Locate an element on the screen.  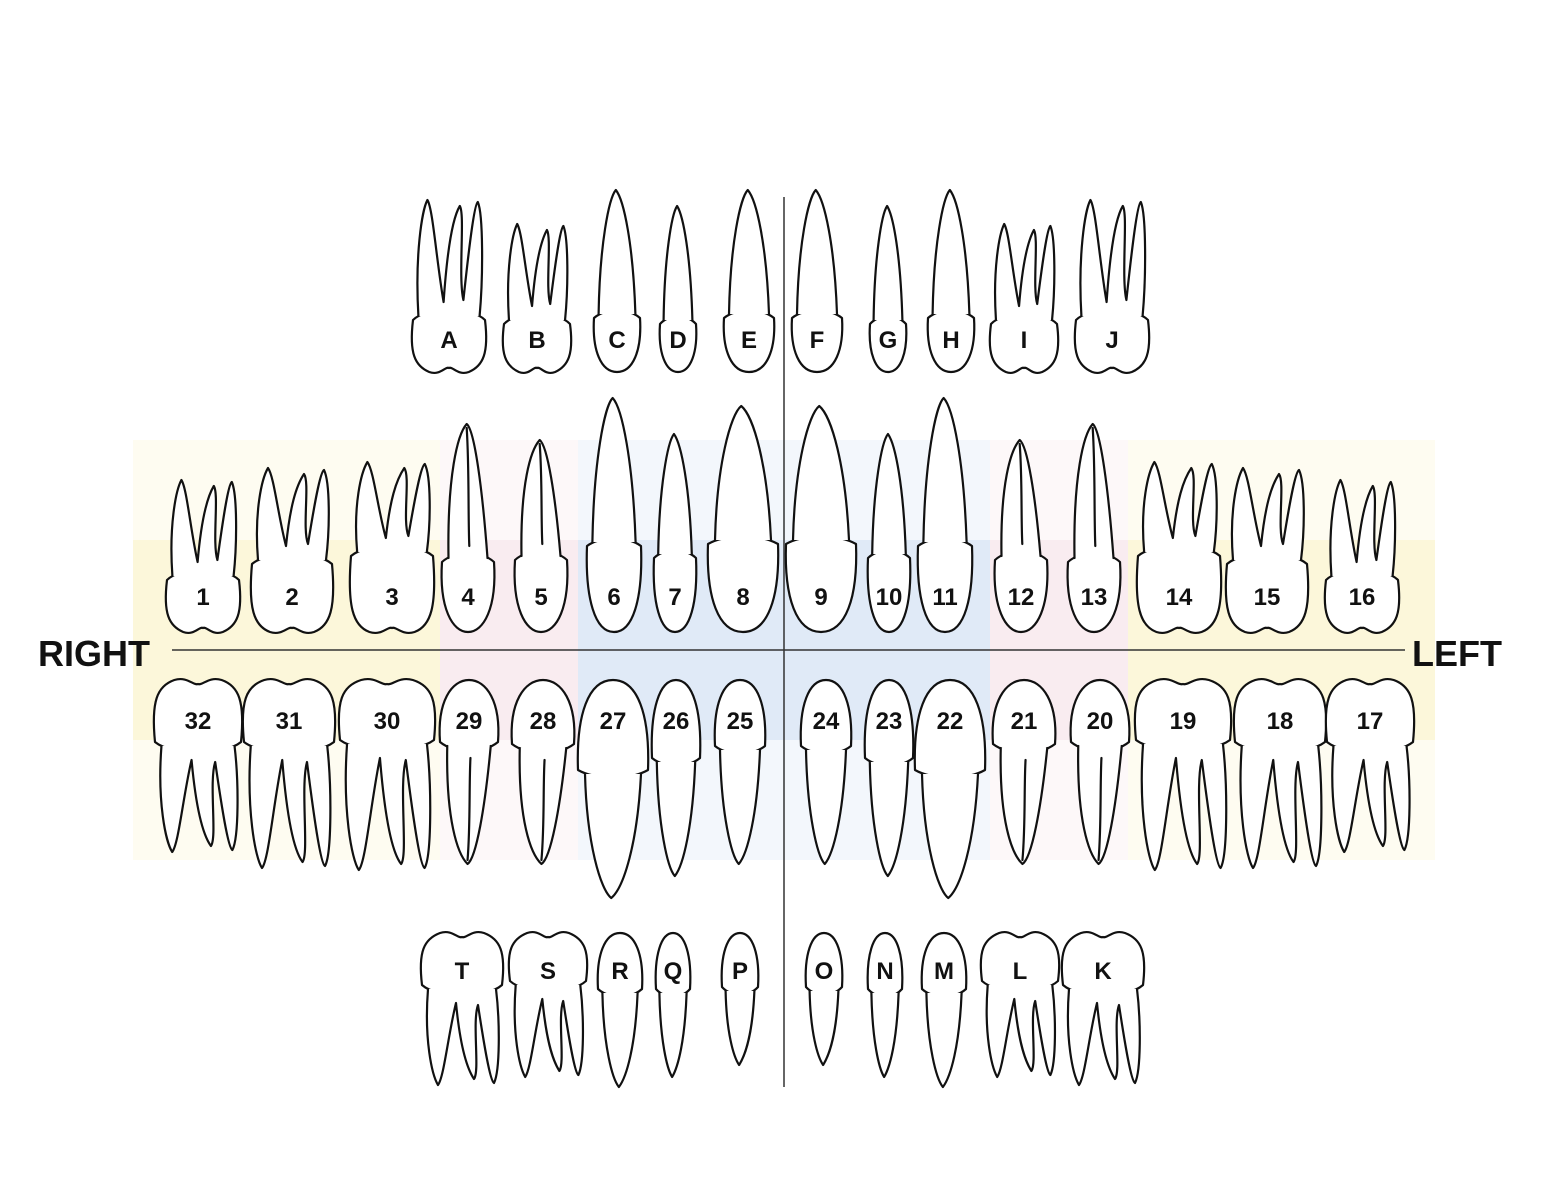
tooth-m is located at coordinates (944, 1010).